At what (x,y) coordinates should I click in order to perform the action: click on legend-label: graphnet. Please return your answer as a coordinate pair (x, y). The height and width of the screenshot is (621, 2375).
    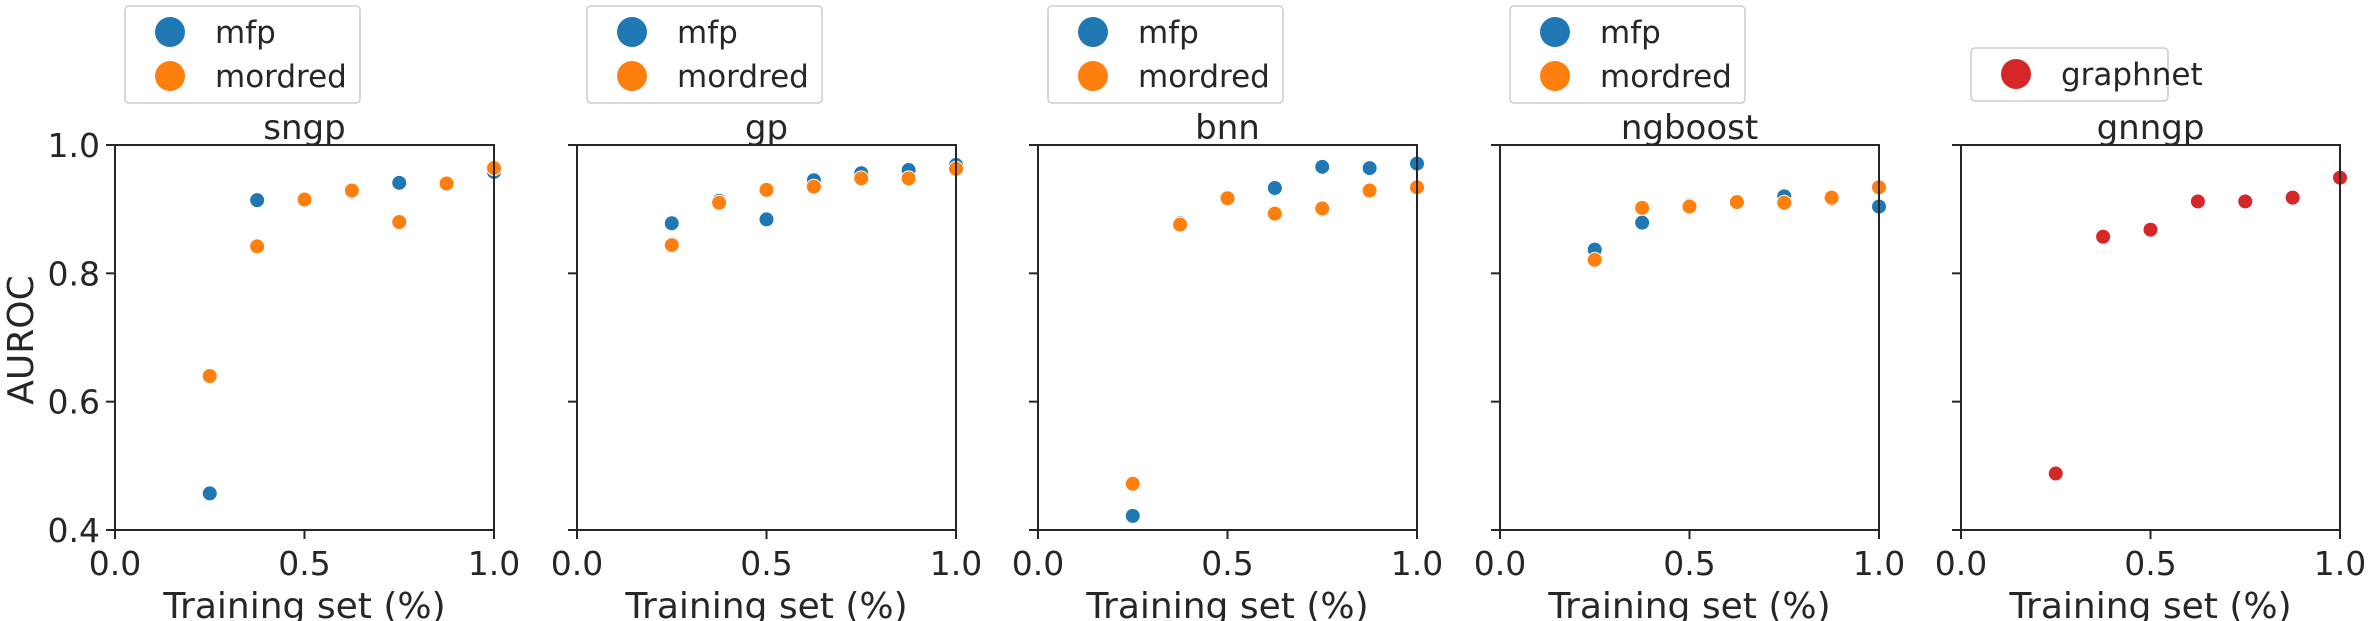
    Looking at the image, I should click on (2132, 75).